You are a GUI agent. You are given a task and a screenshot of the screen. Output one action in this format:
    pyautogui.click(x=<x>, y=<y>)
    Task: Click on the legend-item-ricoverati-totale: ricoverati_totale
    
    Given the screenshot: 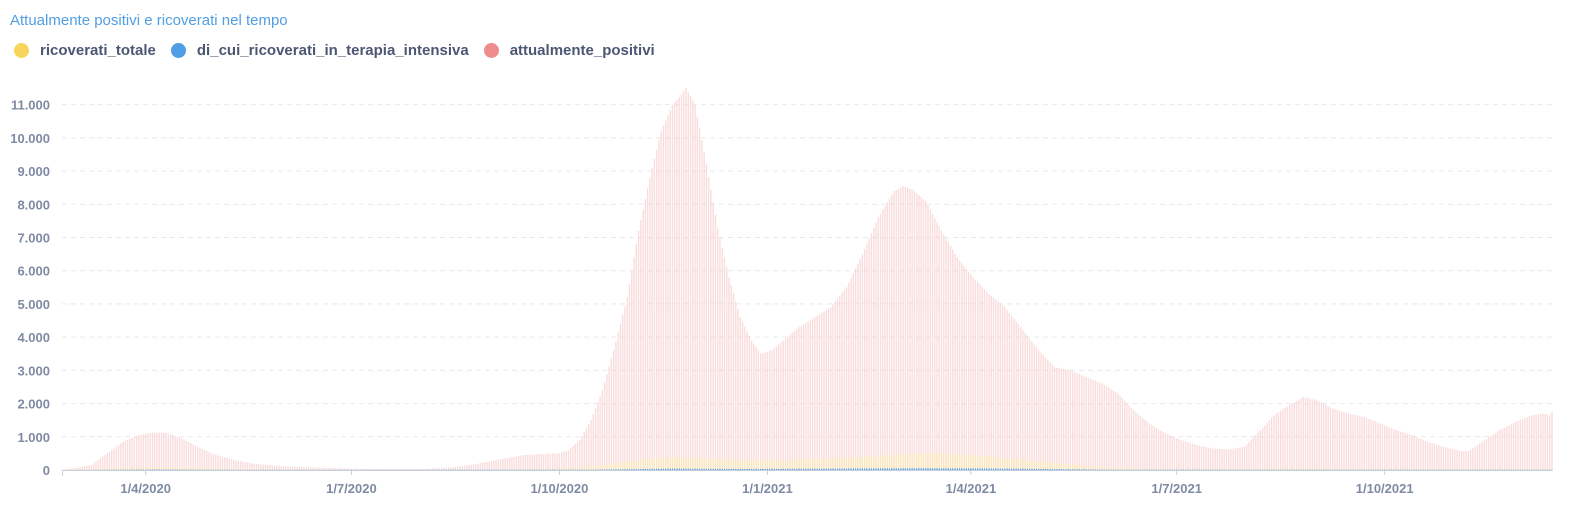 What is the action you would take?
    pyautogui.click(x=85, y=50)
    